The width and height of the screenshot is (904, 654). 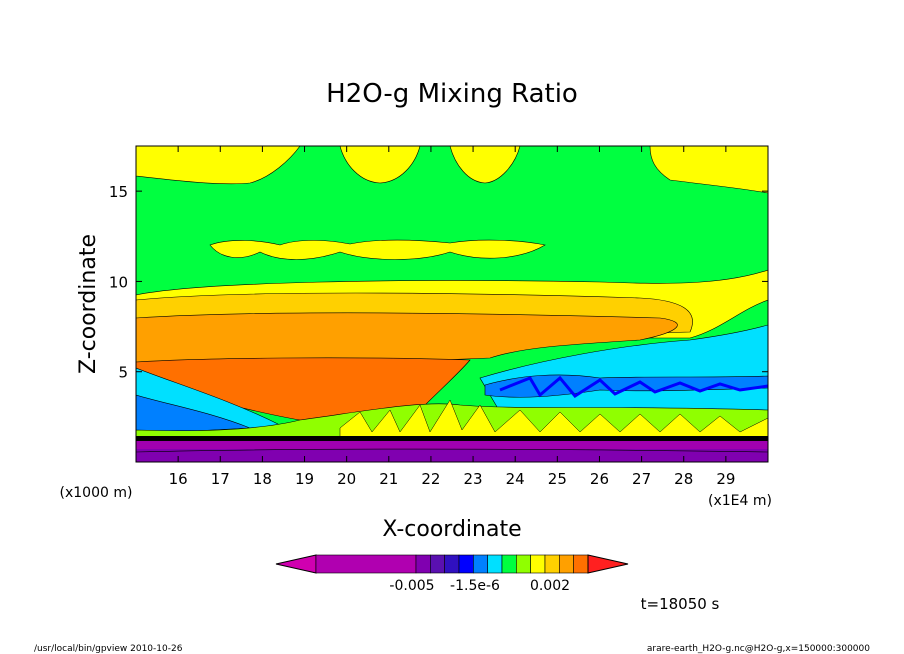 I want to click on x-tick-label: 22, so click(x=430, y=479).